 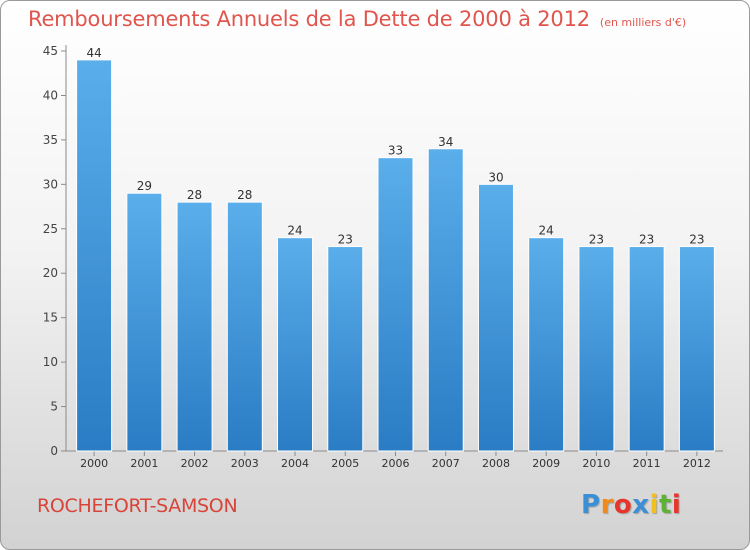 What do you see at coordinates (345, 463) in the screenshot?
I see `x-tick-label: 2005` at bounding box center [345, 463].